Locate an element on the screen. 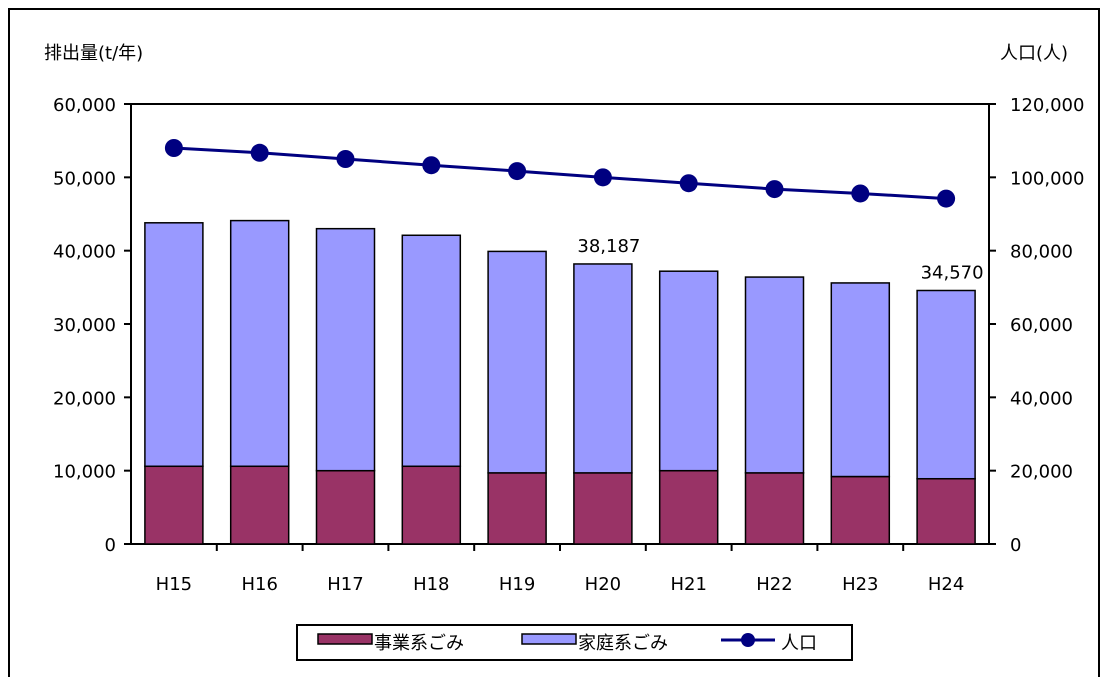 The image size is (1108, 677). bar-business-H15 is located at coordinates (174, 505).